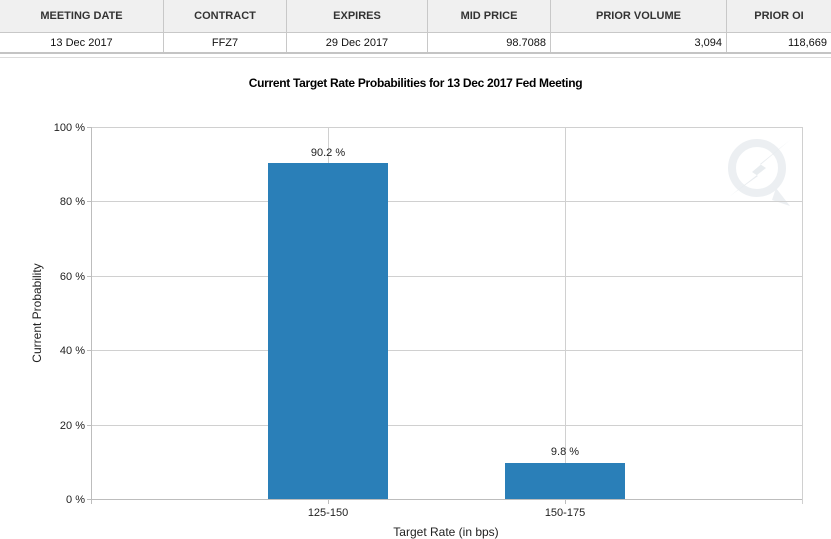 The height and width of the screenshot is (539, 831). I want to click on header-prior-oi: PRIOR OI, so click(778, 16).